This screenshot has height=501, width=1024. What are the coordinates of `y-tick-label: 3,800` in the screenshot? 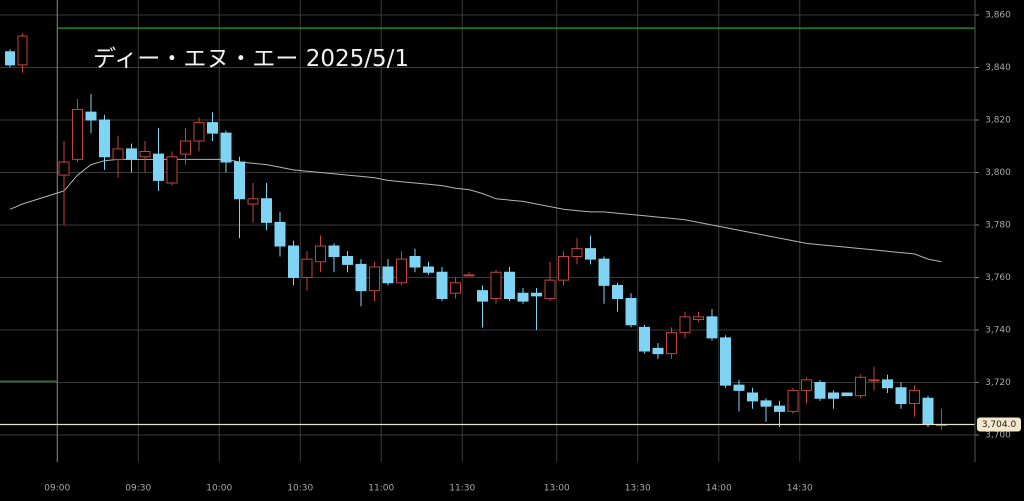 It's located at (998, 173).